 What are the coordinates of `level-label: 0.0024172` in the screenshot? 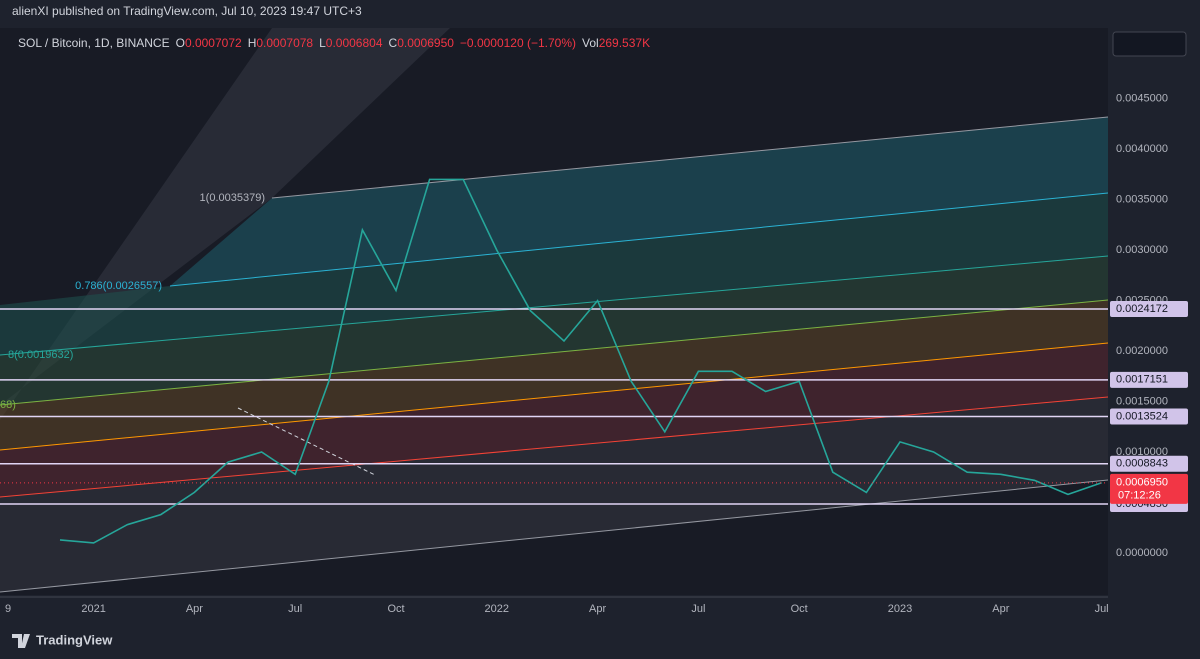 It's located at (1142, 309).